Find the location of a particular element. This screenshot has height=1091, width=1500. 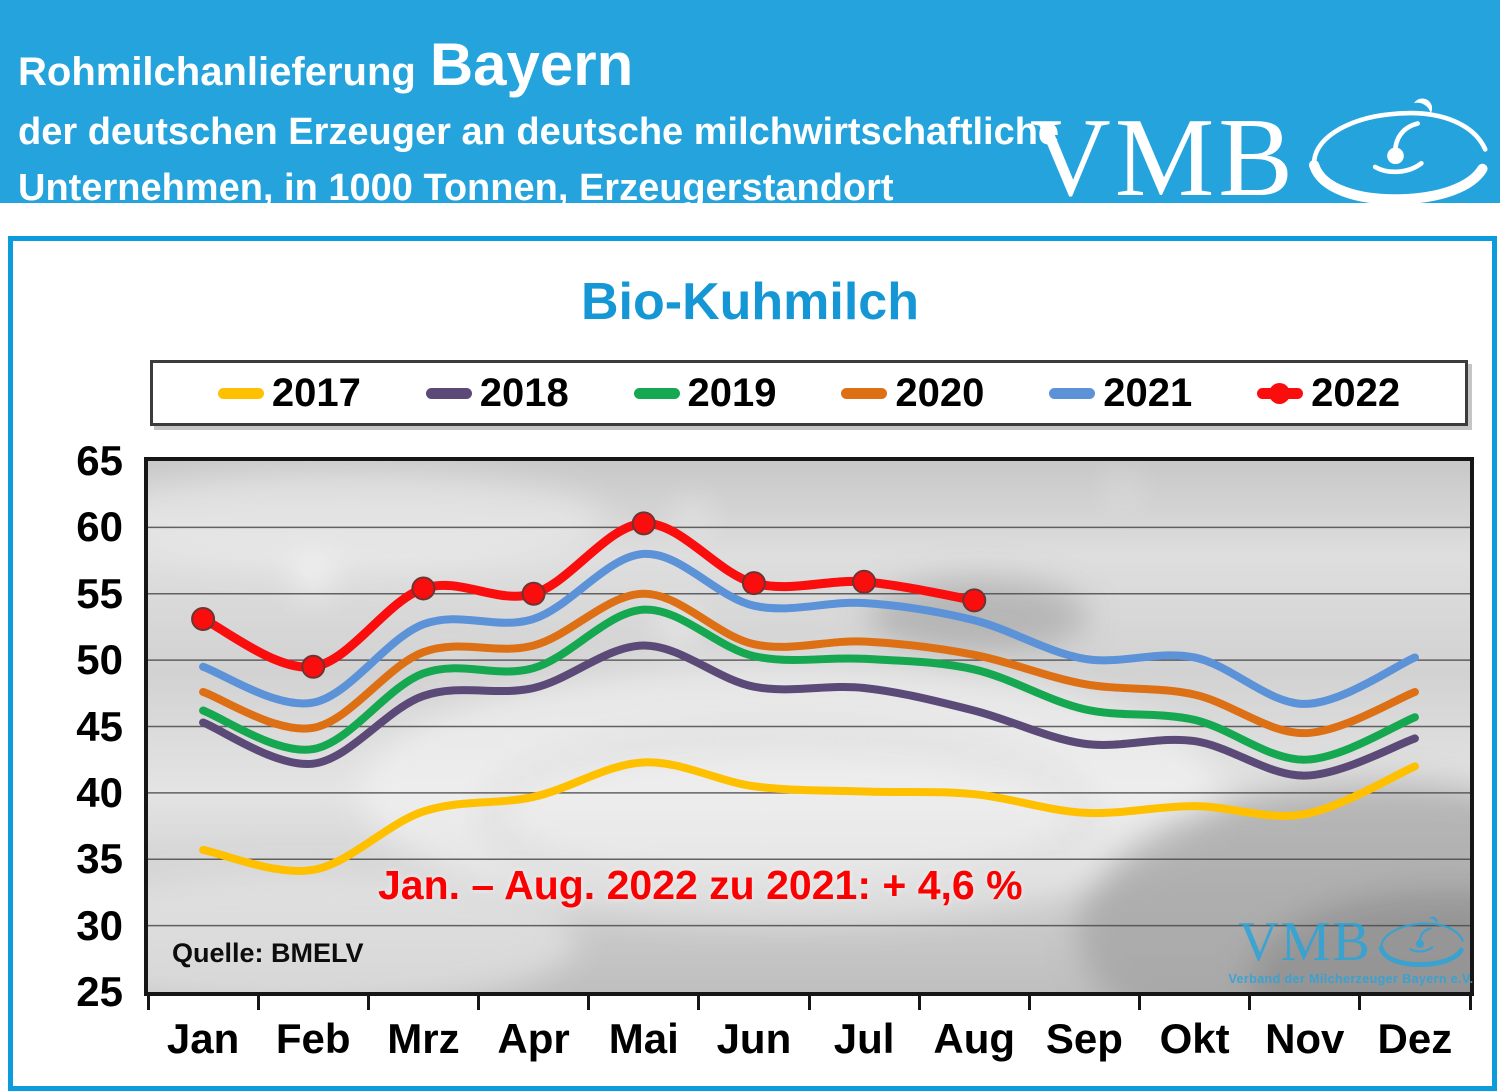

legend-item-2018: 2018 is located at coordinates (497, 393).